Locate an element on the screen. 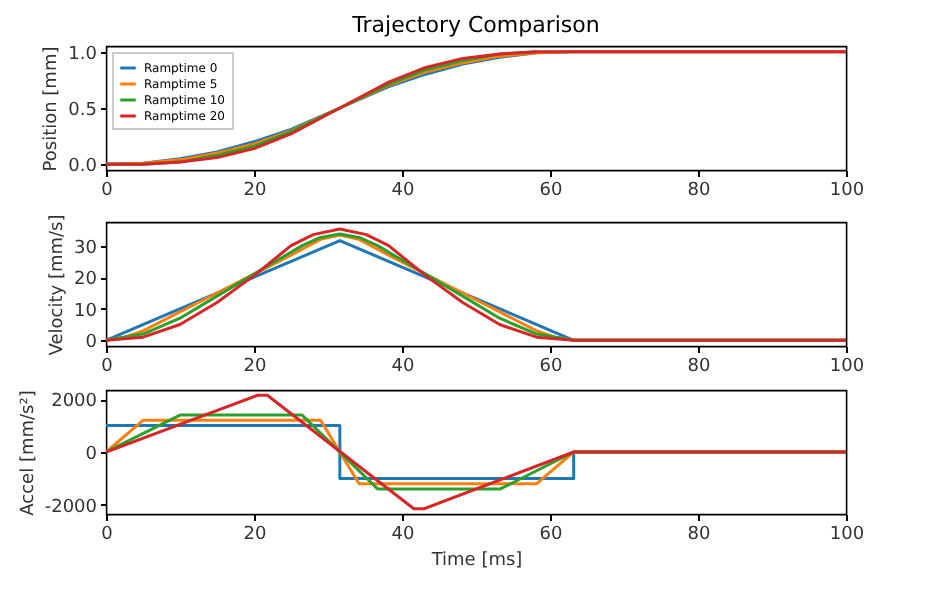 Image resolution: width=950 pixels, height=594 pixels. y-axis-title: Position [mm] is located at coordinates (52, 109).